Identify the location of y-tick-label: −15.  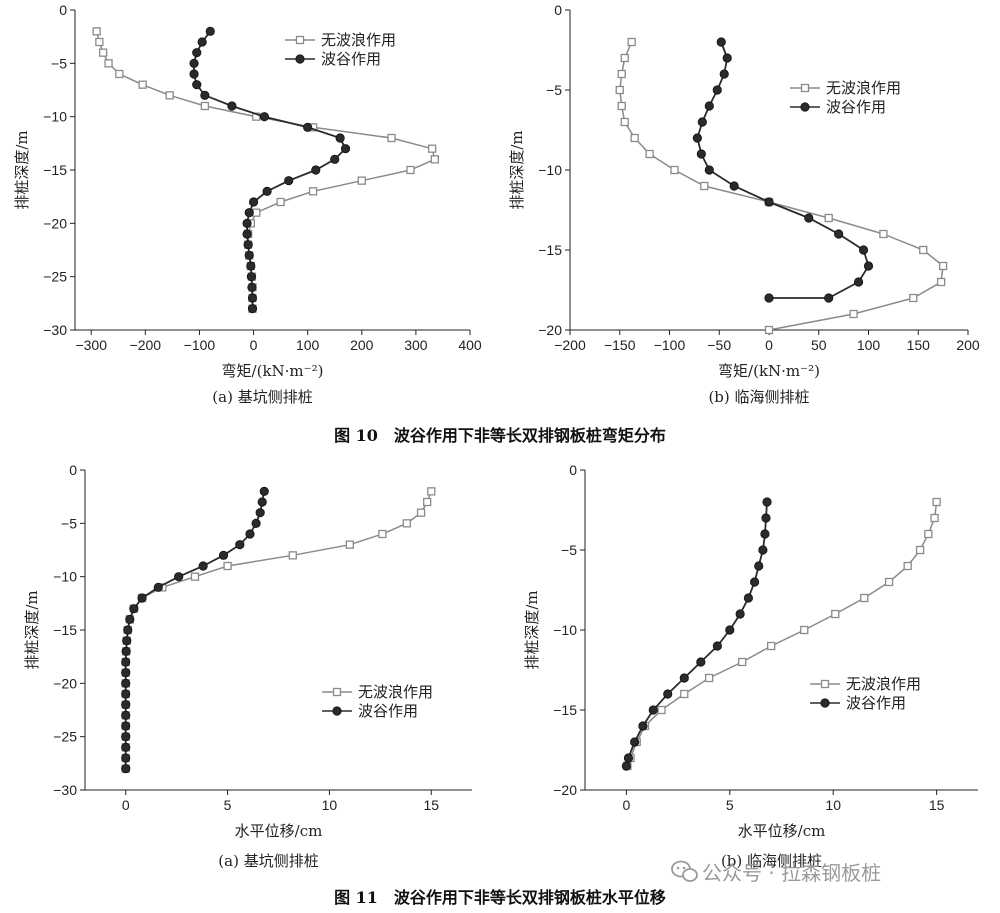
(65, 630).